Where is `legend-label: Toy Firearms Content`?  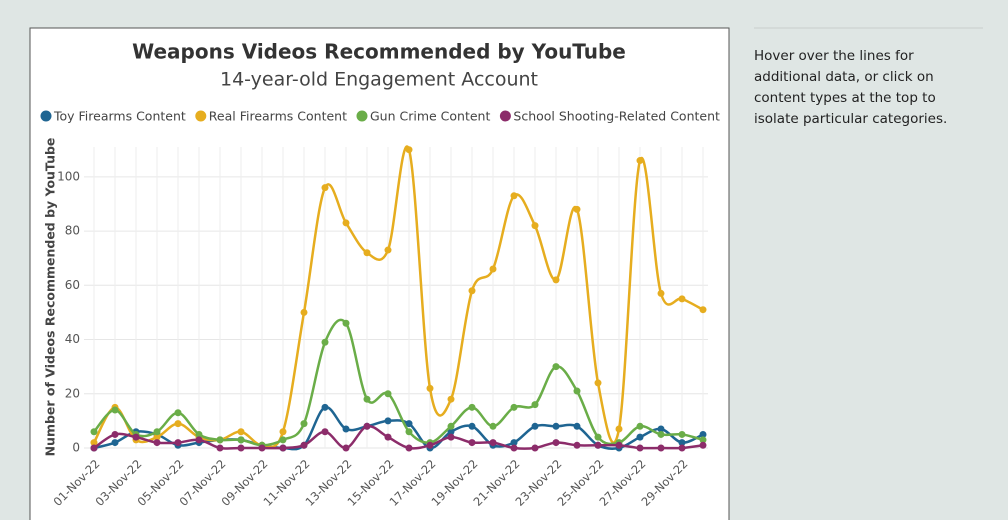
legend-label: Toy Firearms Content is located at coordinates (119, 116).